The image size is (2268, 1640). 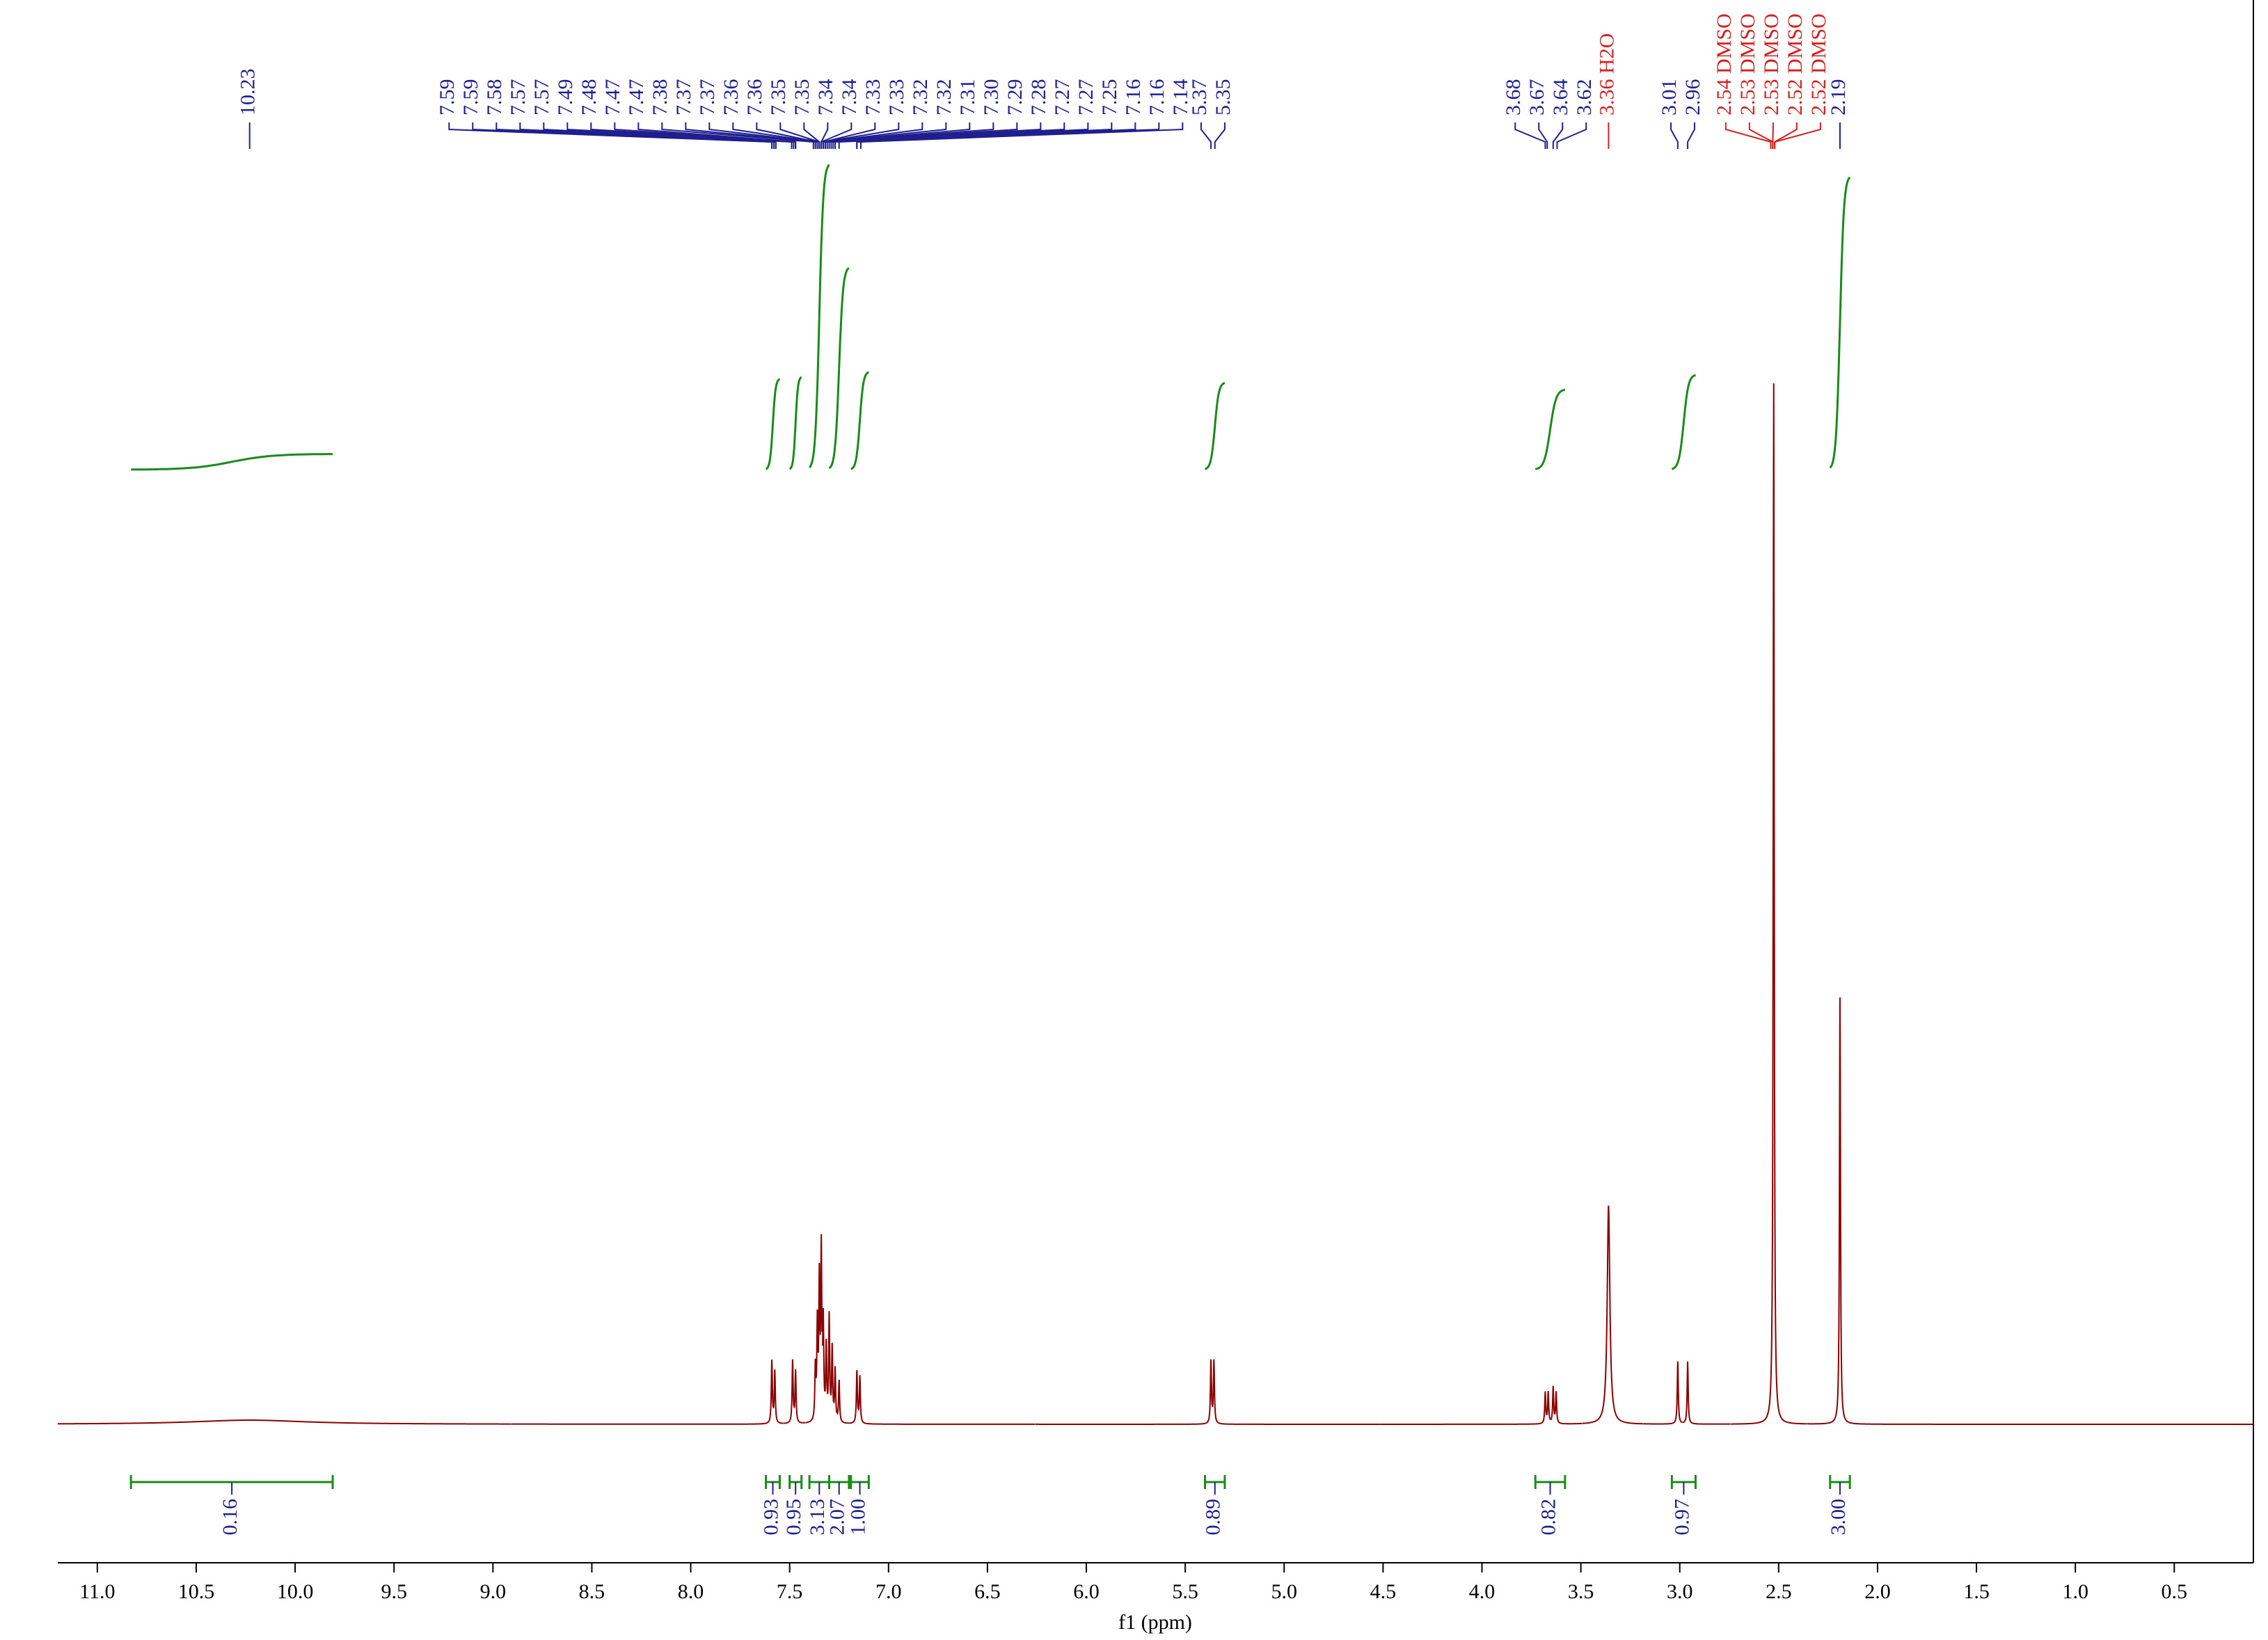 What do you see at coordinates (991, 97) in the screenshot?
I see `peak-label: 7.30` at bounding box center [991, 97].